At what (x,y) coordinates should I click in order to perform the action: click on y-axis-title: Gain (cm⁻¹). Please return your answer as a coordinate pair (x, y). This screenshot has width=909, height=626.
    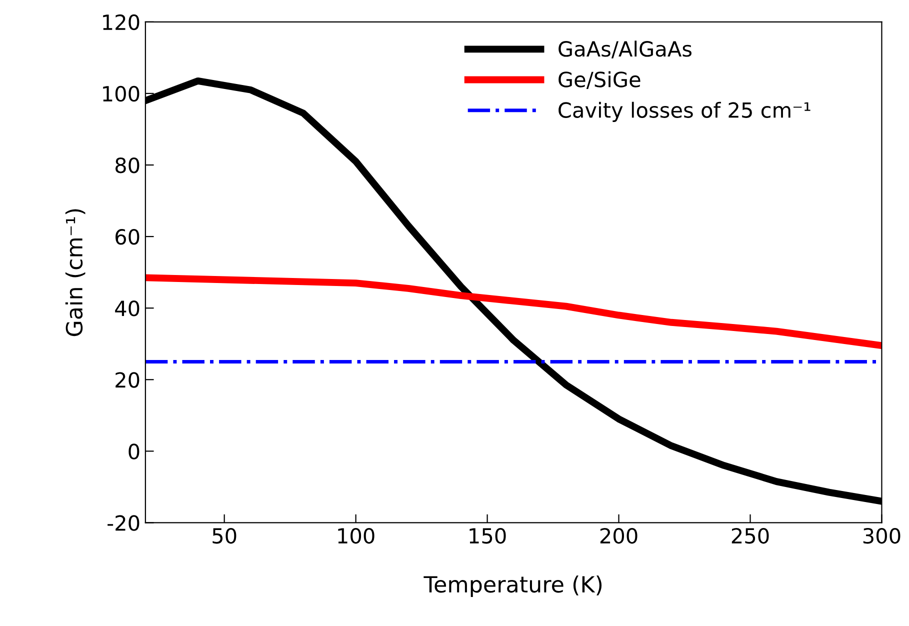
    Looking at the image, I should click on (75, 272).